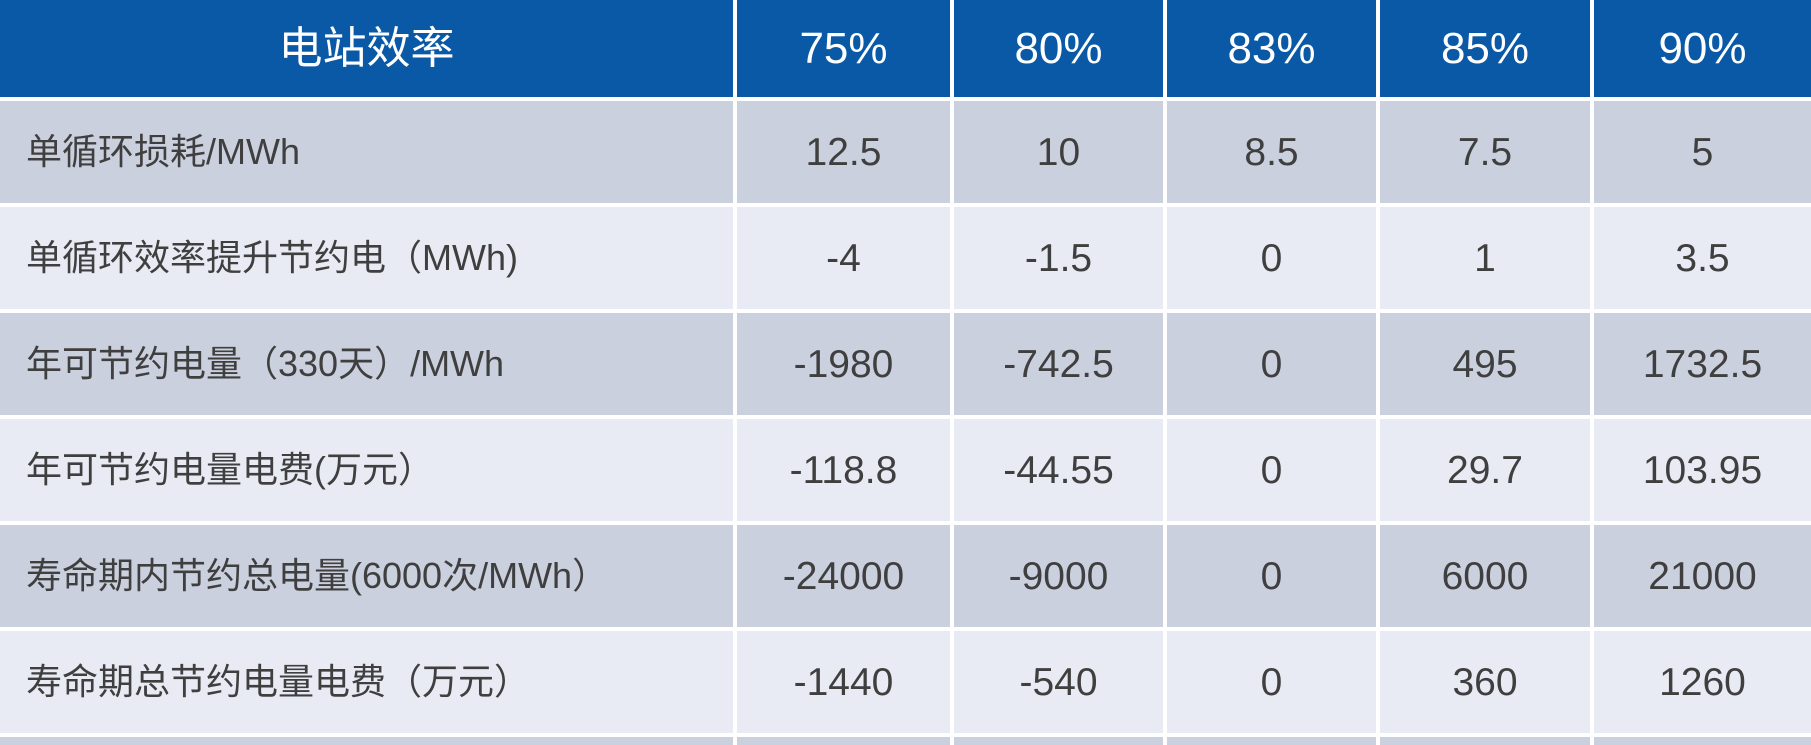 The width and height of the screenshot is (1811, 745). Describe the element at coordinates (1702, 258) in the screenshot. I see `cell-value: 3.5` at that location.